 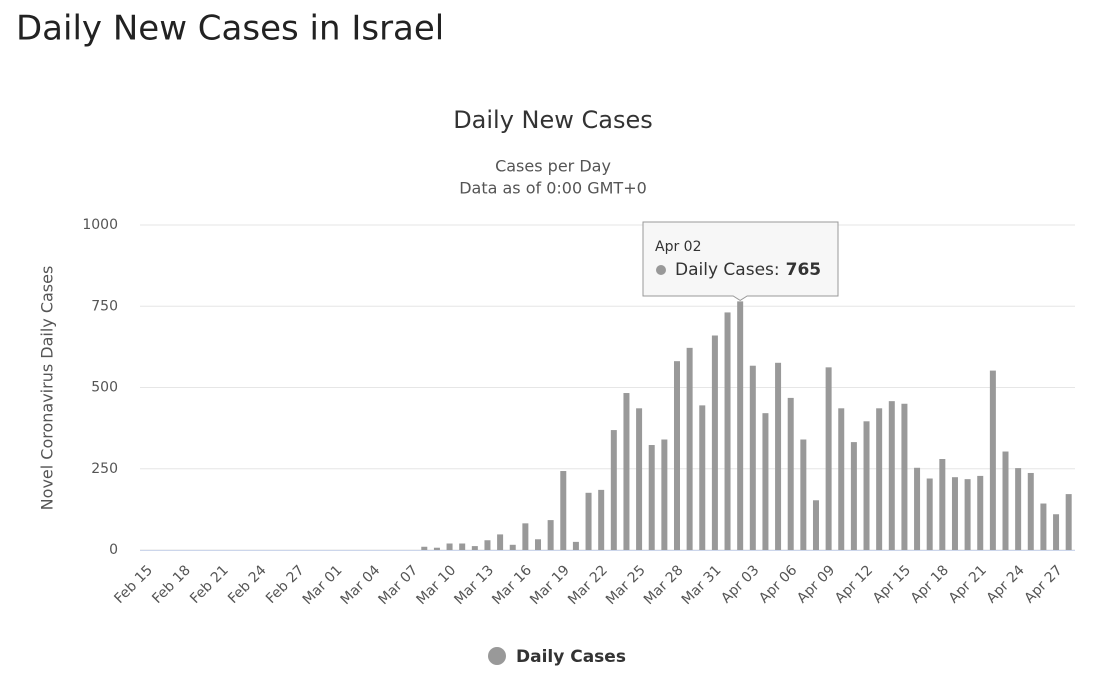 What do you see at coordinates (285, 584) in the screenshot?
I see `x-tick-label: Feb 27` at bounding box center [285, 584].